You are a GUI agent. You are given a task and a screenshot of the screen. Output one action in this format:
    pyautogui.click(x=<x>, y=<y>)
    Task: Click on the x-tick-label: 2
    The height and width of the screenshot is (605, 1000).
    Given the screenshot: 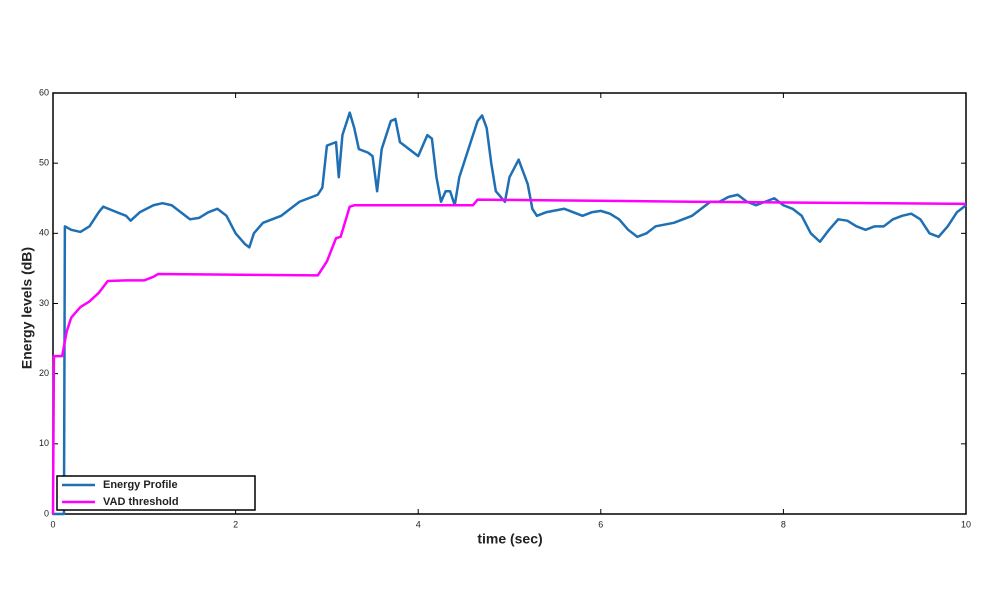 What is the action you would take?
    pyautogui.click(x=235, y=524)
    